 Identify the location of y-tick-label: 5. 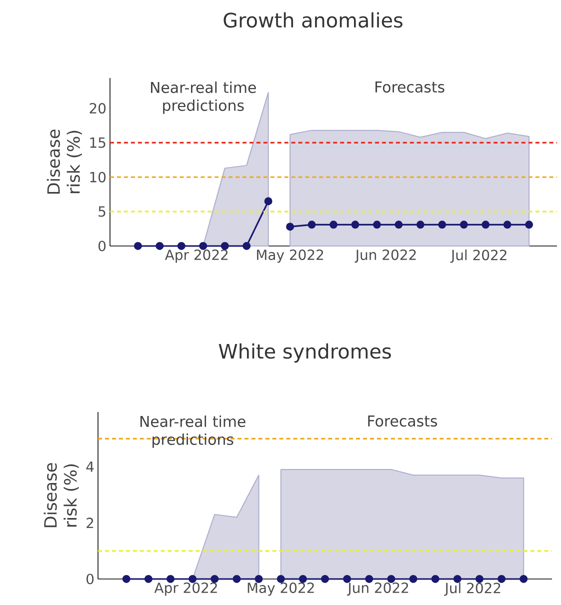
(102, 211).